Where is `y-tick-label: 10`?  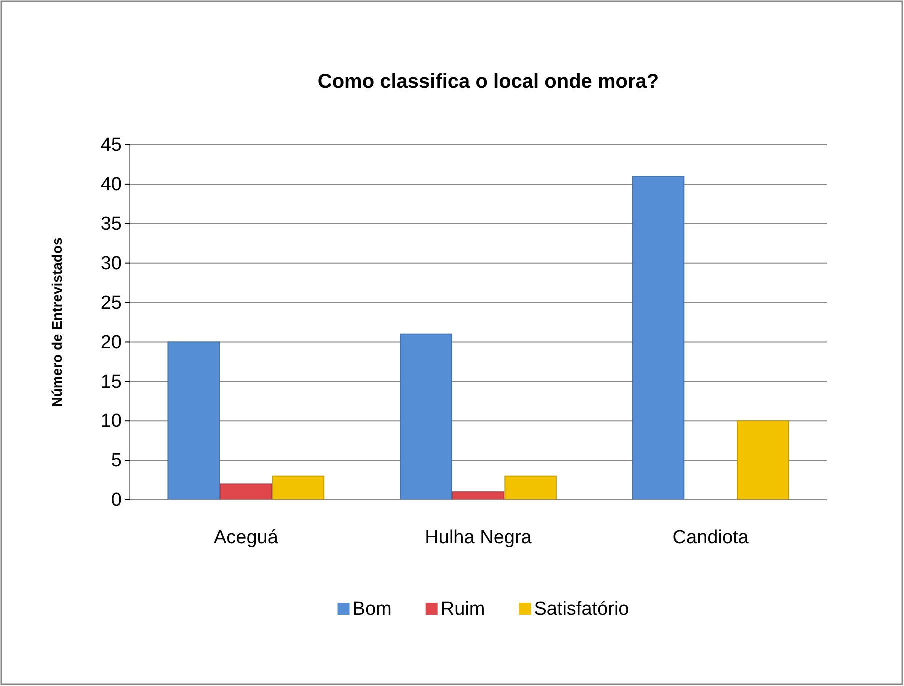 y-tick-label: 10 is located at coordinates (111, 421).